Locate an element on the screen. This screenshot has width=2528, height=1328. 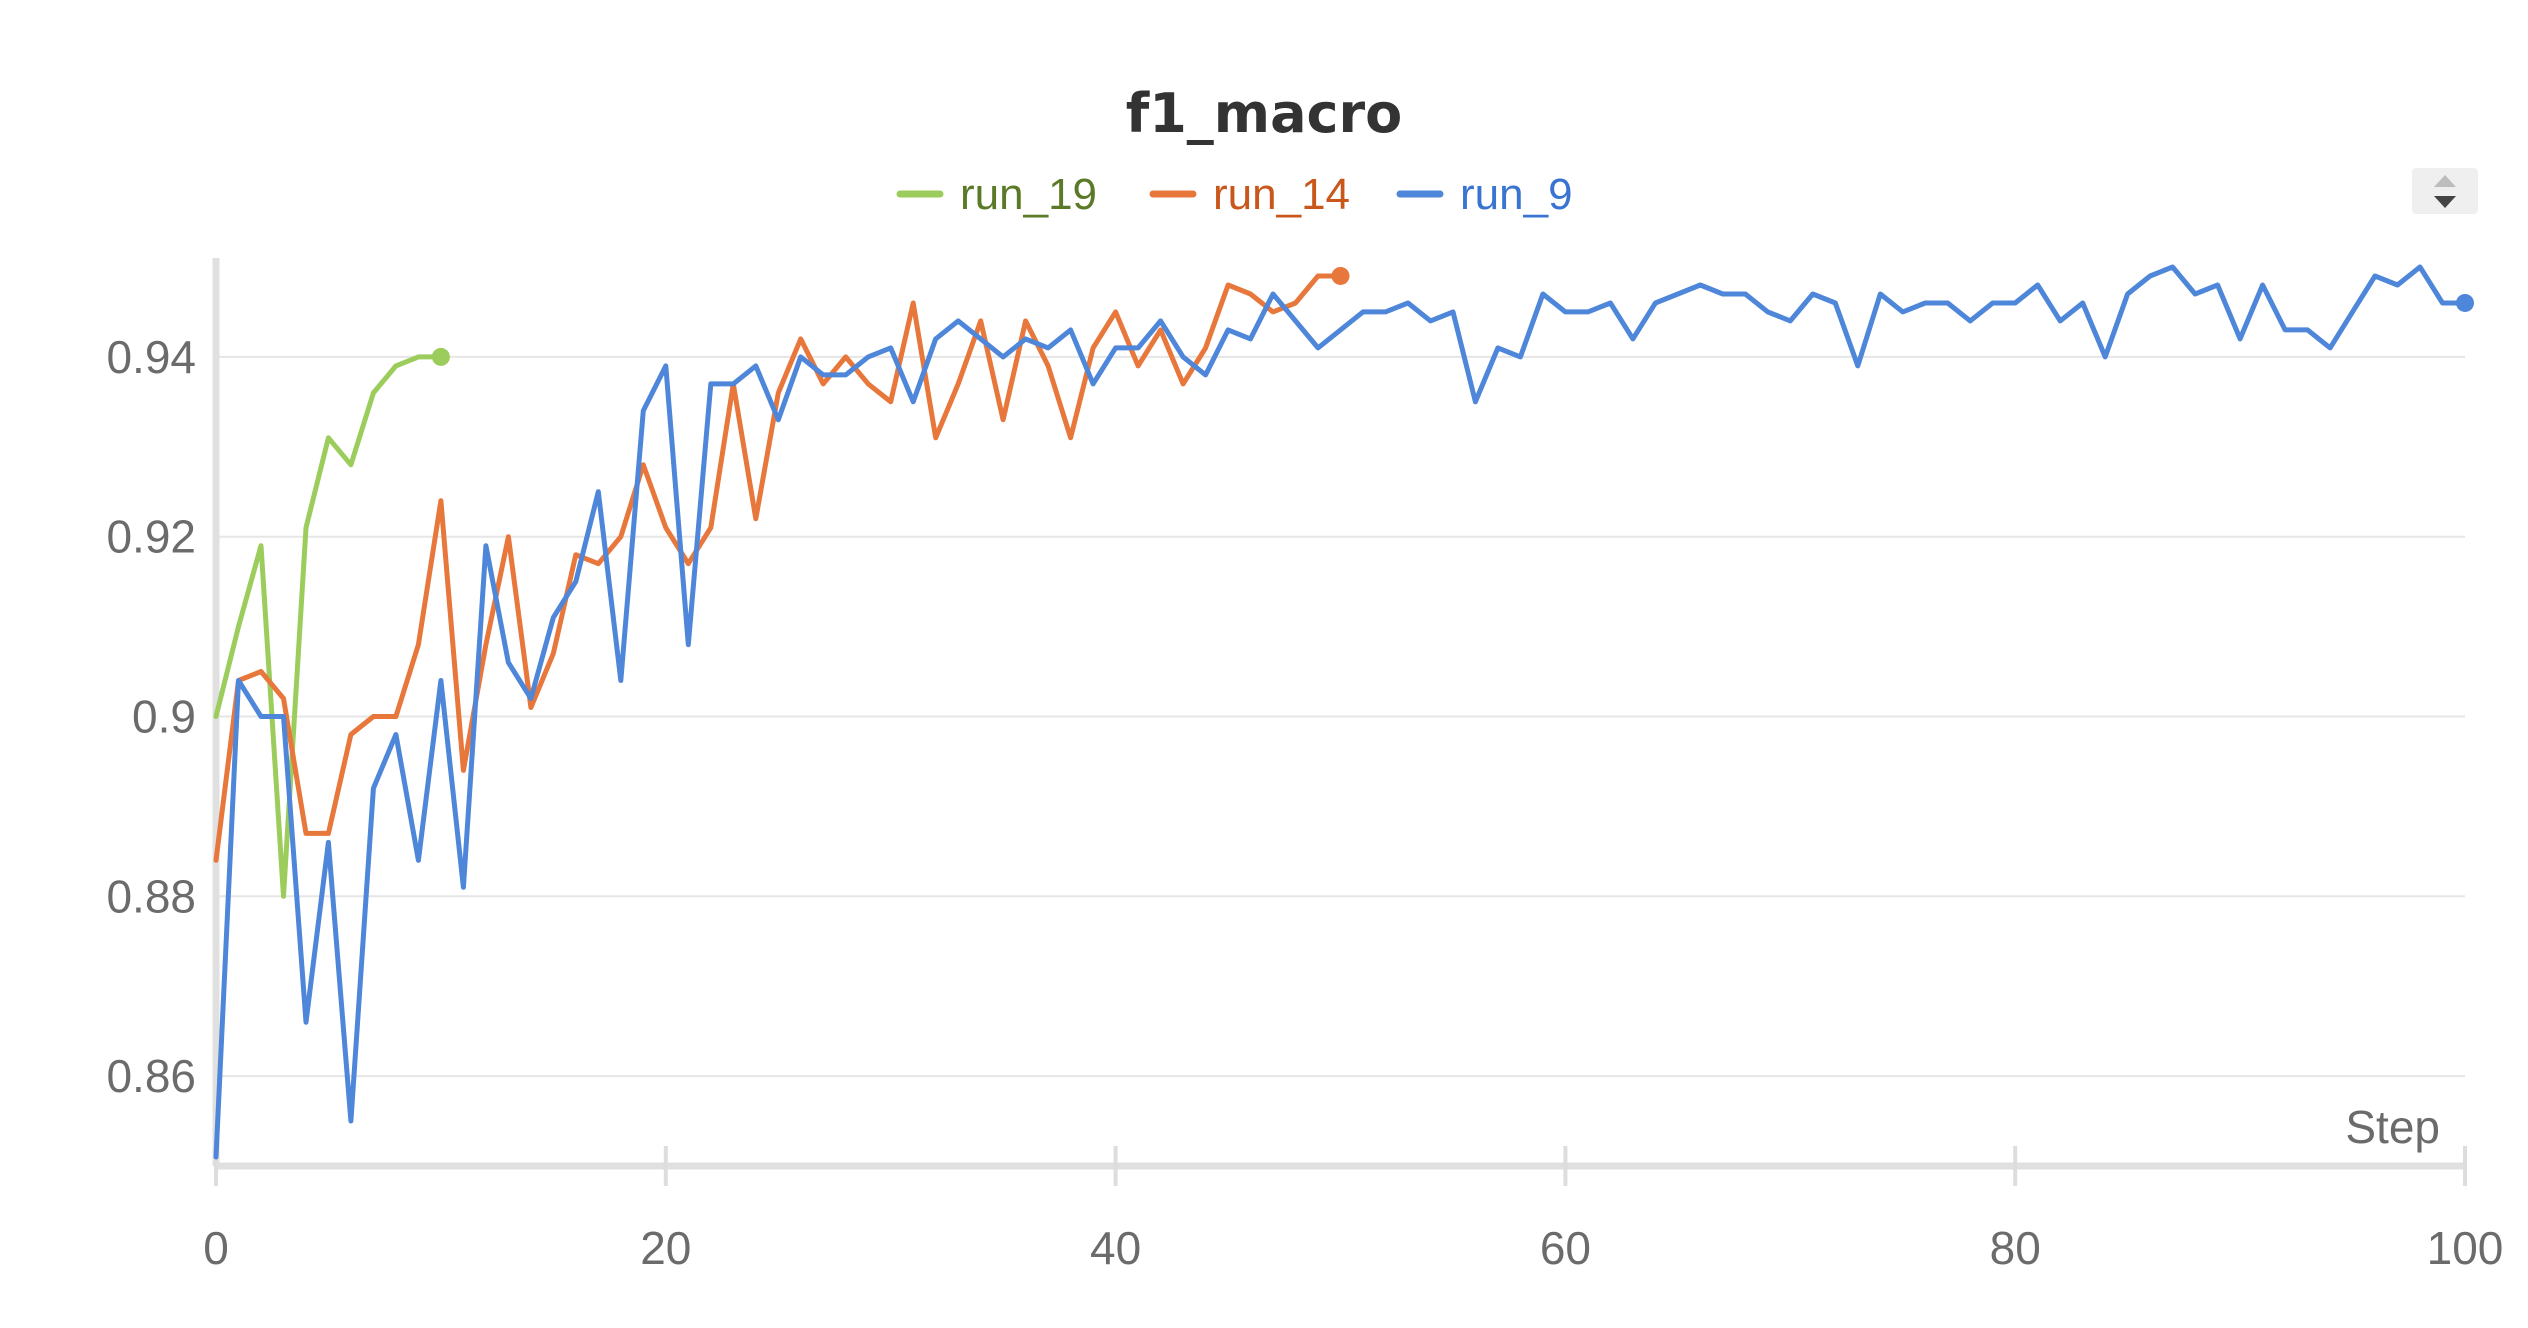
legend-scroll-background is located at coordinates (2445, 191).